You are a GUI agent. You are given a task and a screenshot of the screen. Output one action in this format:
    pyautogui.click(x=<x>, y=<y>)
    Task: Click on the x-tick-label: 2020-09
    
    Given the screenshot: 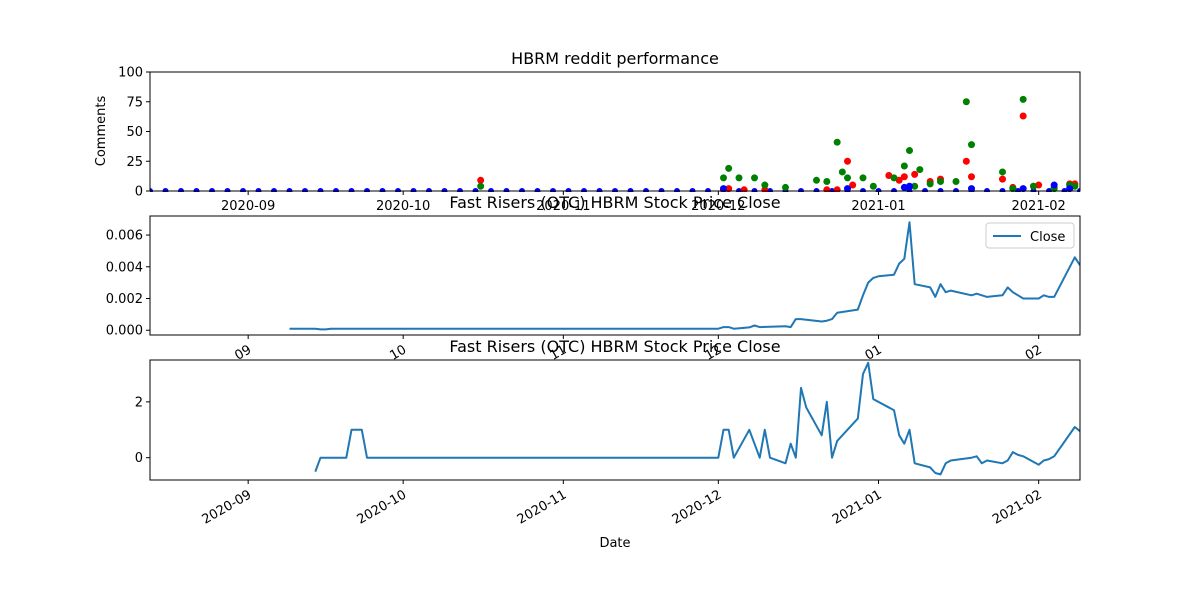 What is the action you would take?
    pyautogui.click(x=248, y=206)
    